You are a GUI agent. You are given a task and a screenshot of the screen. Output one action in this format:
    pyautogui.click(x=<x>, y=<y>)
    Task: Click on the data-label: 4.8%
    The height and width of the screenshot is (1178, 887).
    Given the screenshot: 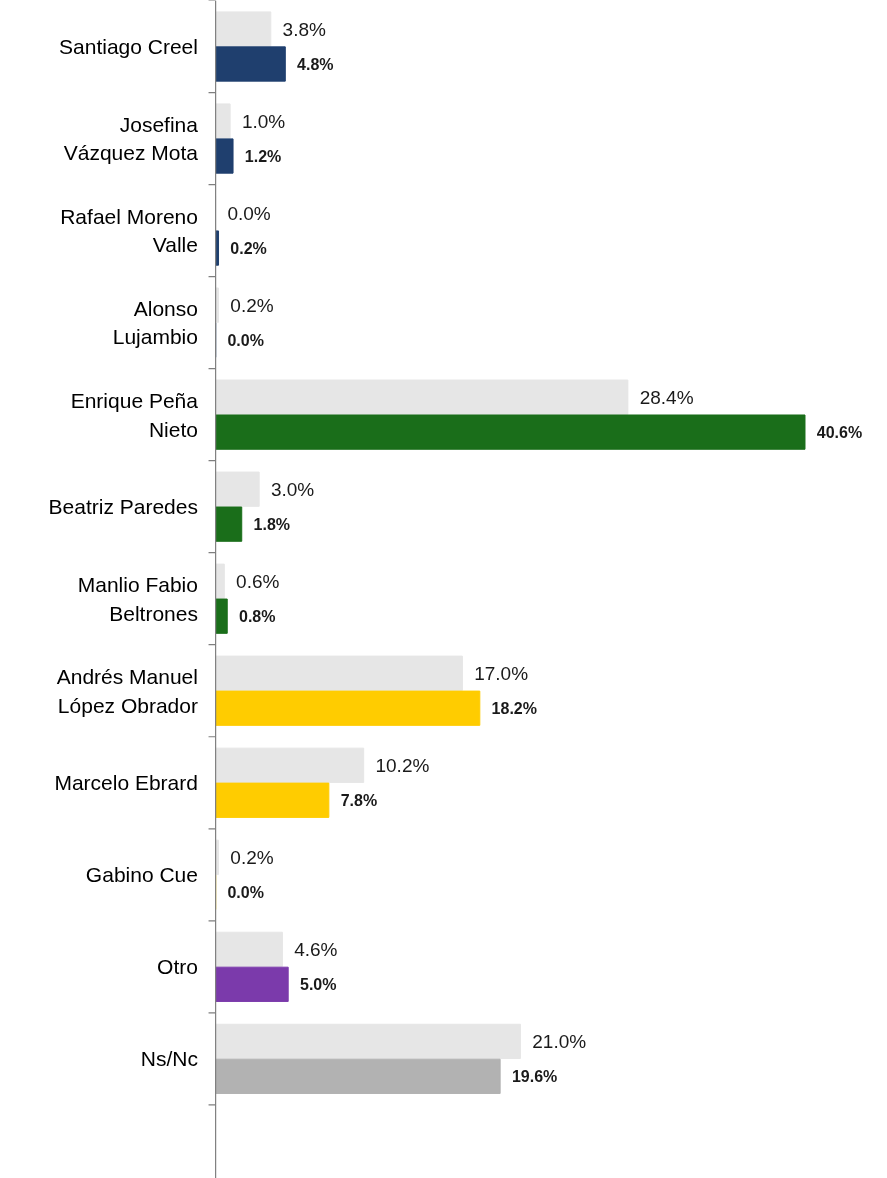 What is the action you would take?
    pyautogui.click(x=315, y=64)
    